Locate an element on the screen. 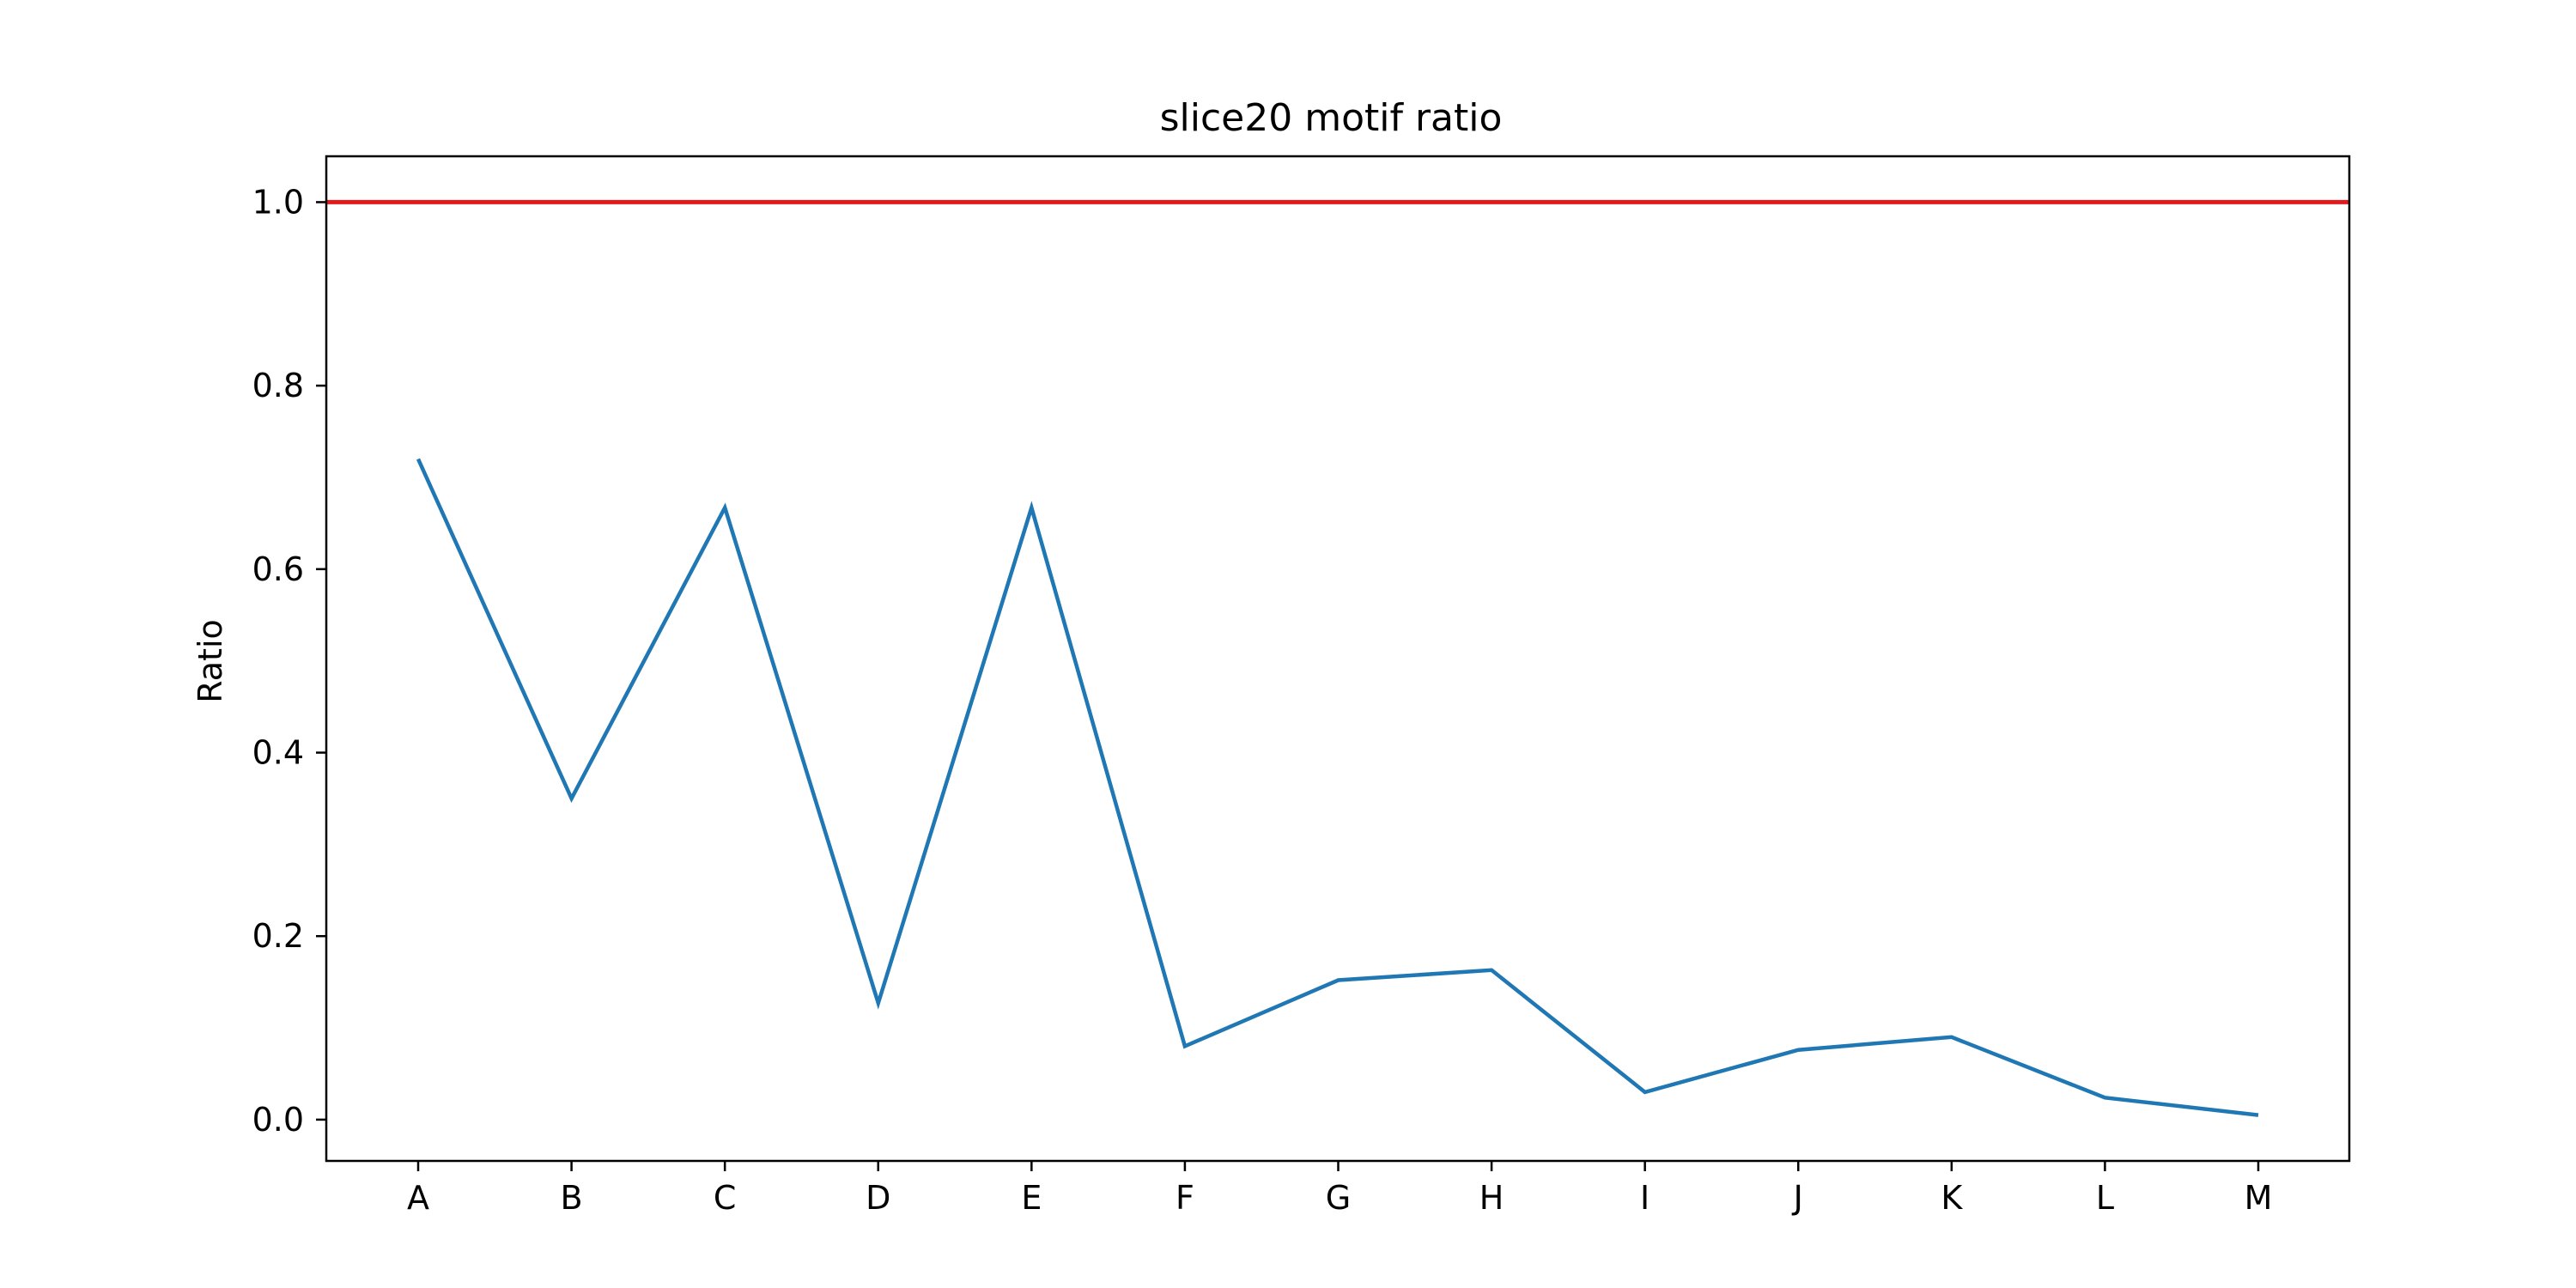 This screenshot has height=1288, width=2576. y-axis-ticks: 0.0 0.2 0.4 0.6 0.8 1.0 is located at coordinates (289, 661).